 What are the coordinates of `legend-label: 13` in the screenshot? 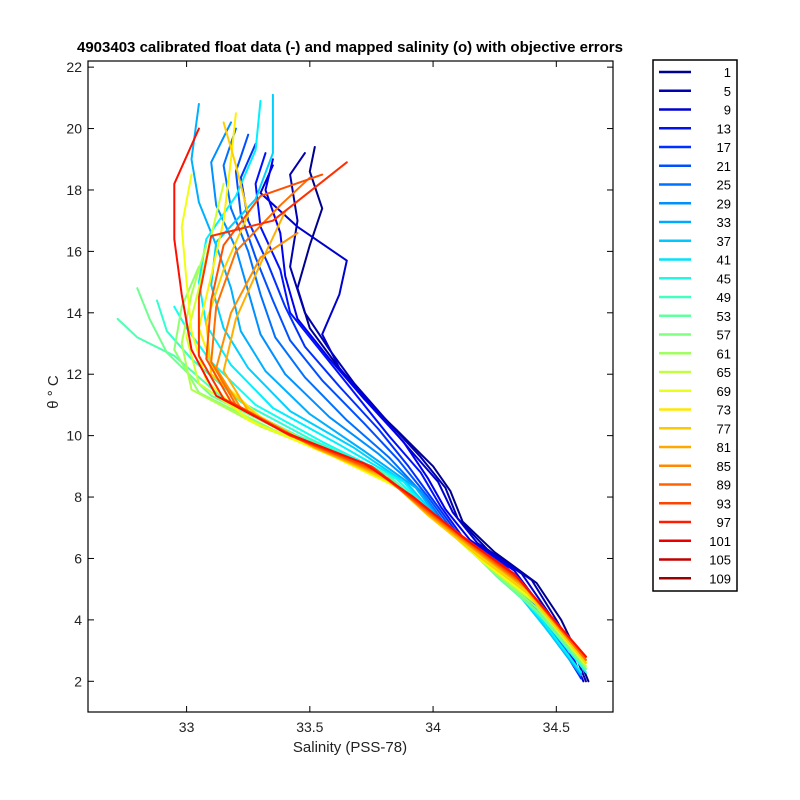 It's located at (724, 128).